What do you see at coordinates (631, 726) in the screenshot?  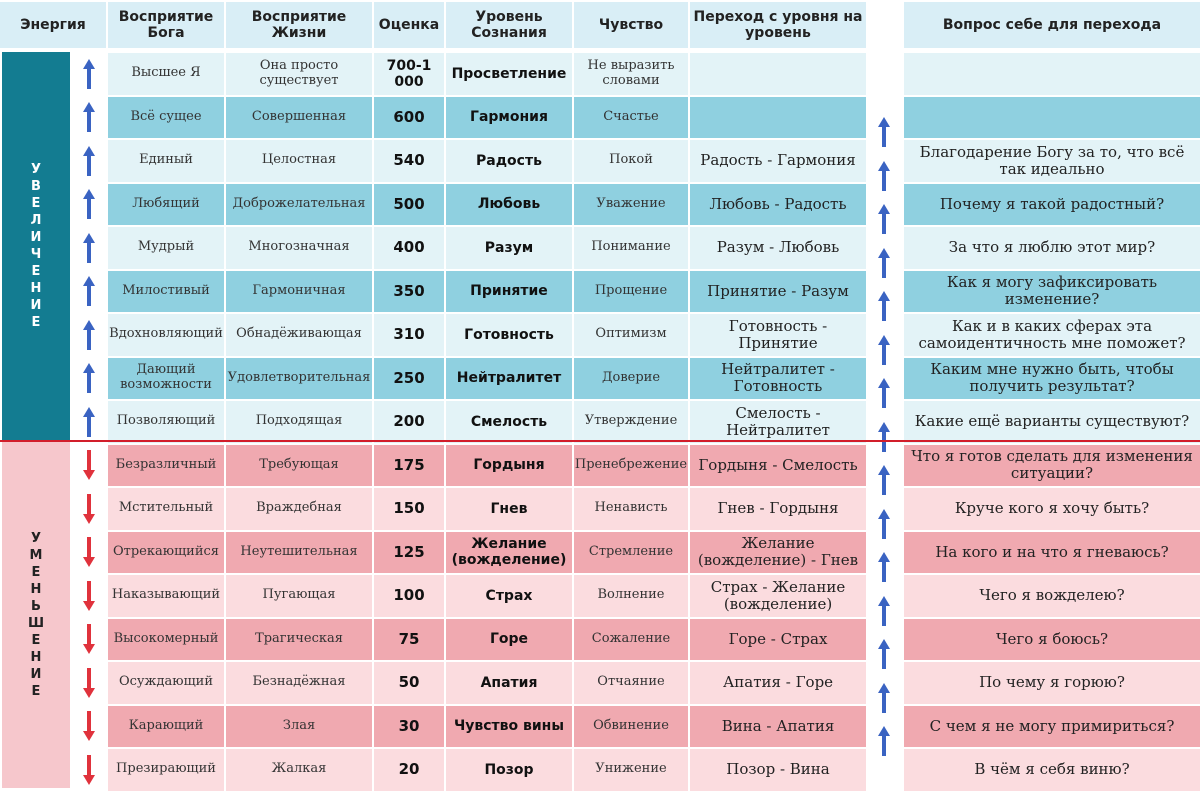 I see `cell-feeling: Обвинение` at bounding box center [631, 726].